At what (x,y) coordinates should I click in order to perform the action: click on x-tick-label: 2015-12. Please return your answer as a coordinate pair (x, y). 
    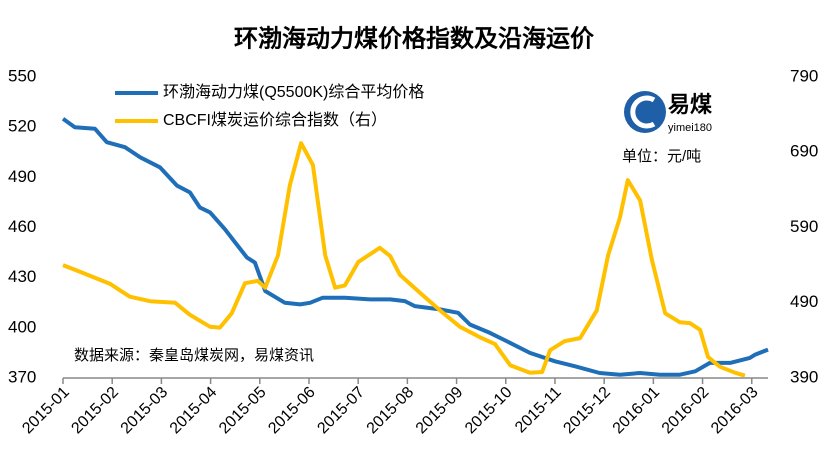
    Looking at the image, I should click on (587, 411).